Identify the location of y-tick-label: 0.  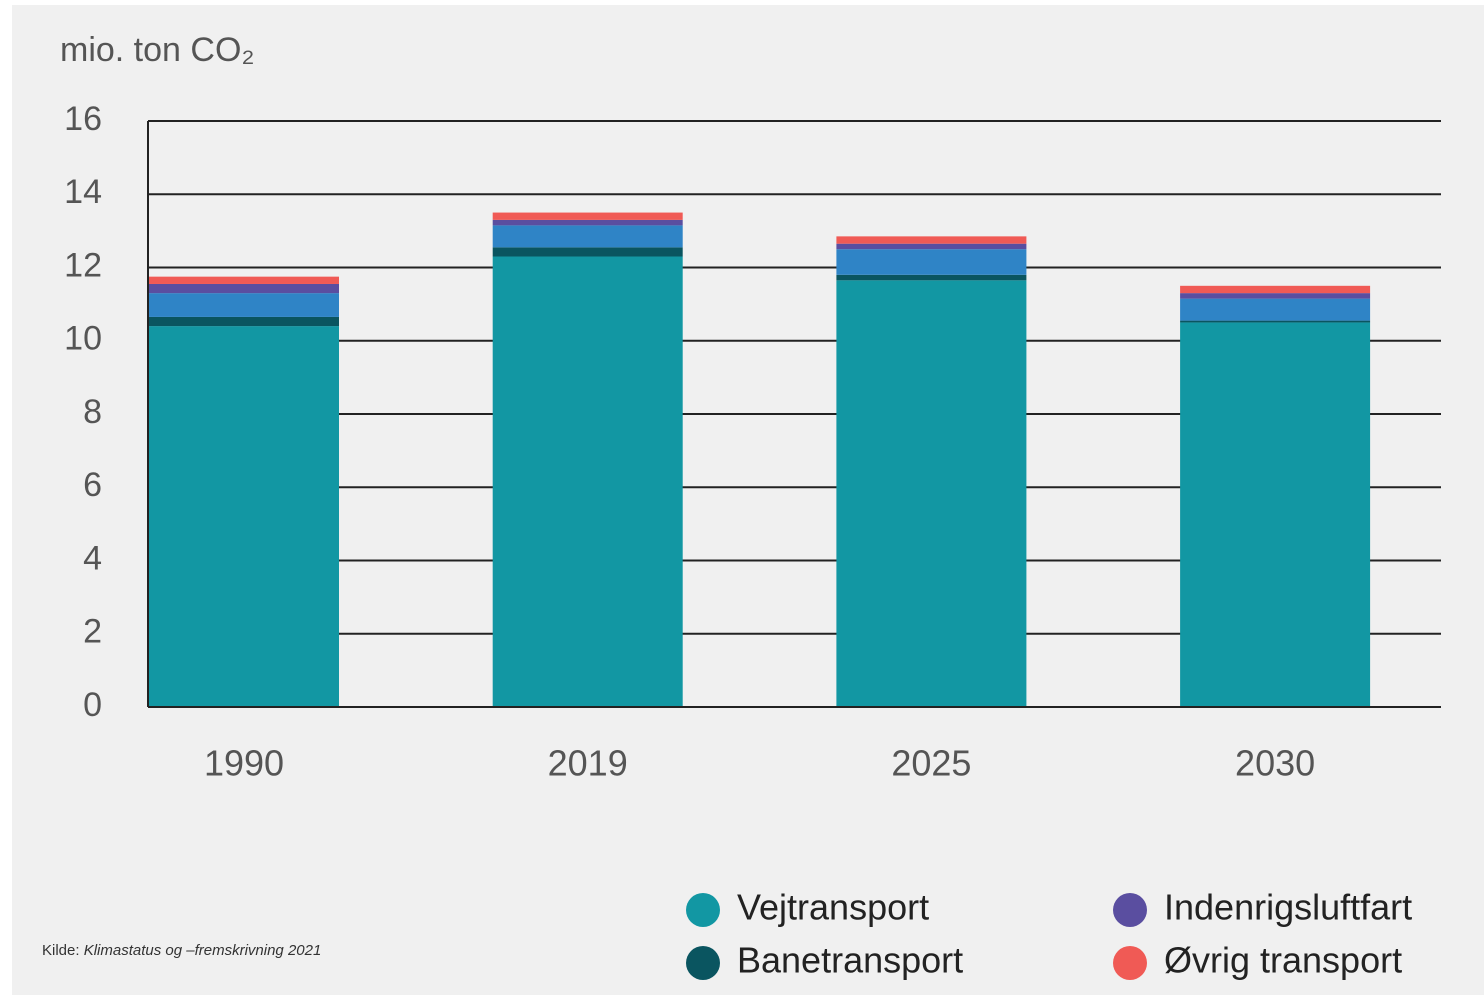
(92, 705).